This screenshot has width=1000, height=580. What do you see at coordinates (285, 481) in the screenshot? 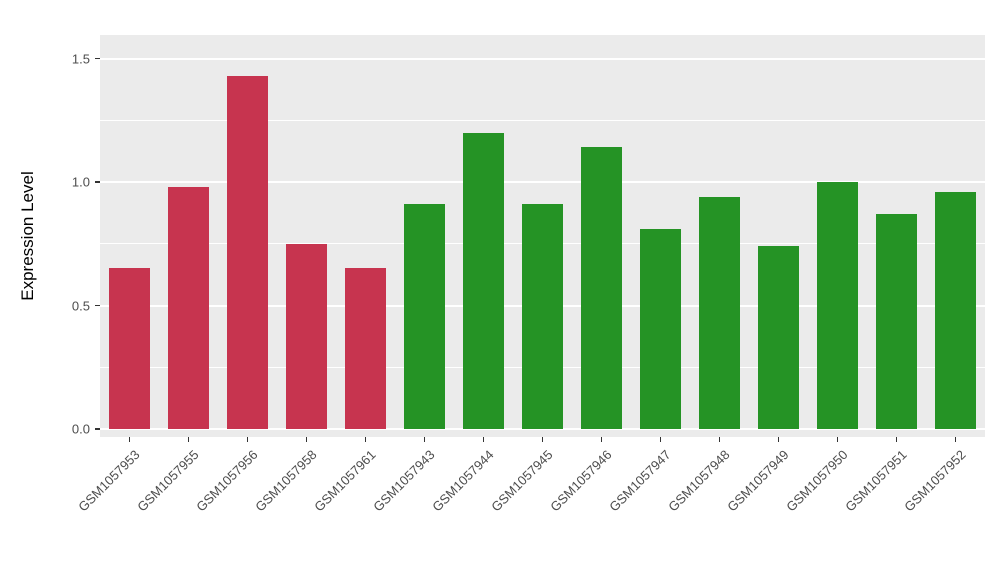
I see `x-tick-label: GSM1057958` at bounding box center [285, 481].